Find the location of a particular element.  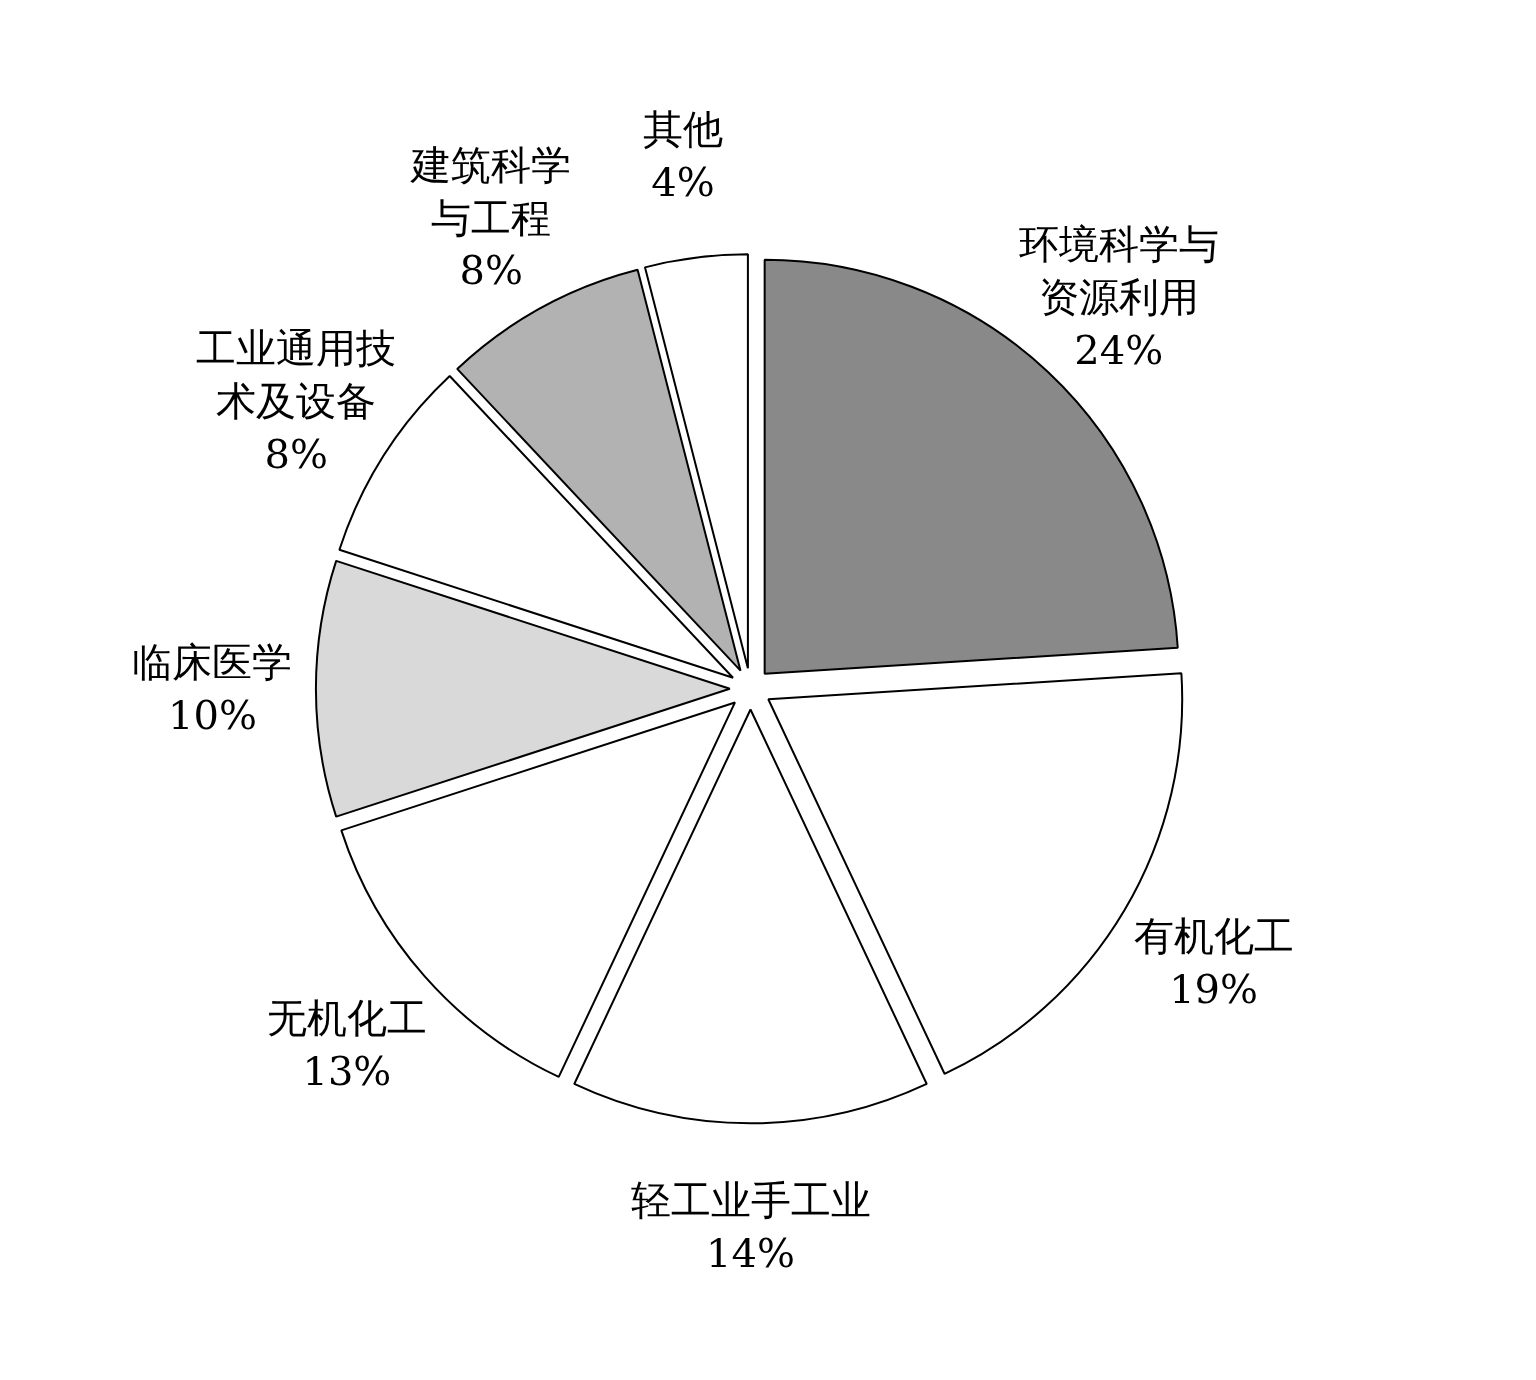

data-label: 4% is located at coordinates (683, 181).